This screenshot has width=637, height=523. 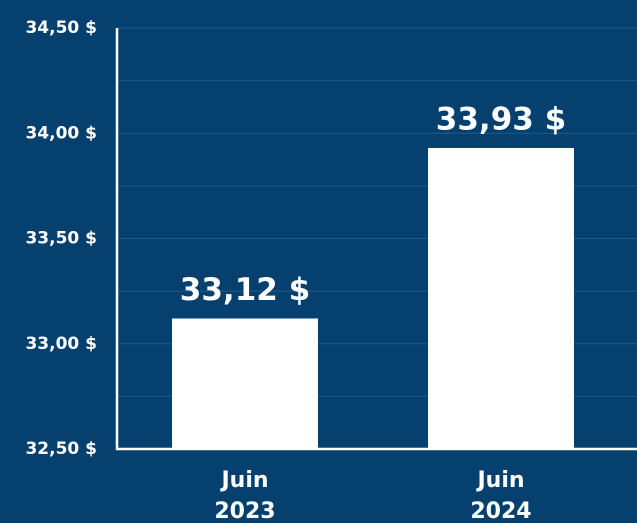 I want to click on x-tick-label: 2024, so click(x=500, y=511).